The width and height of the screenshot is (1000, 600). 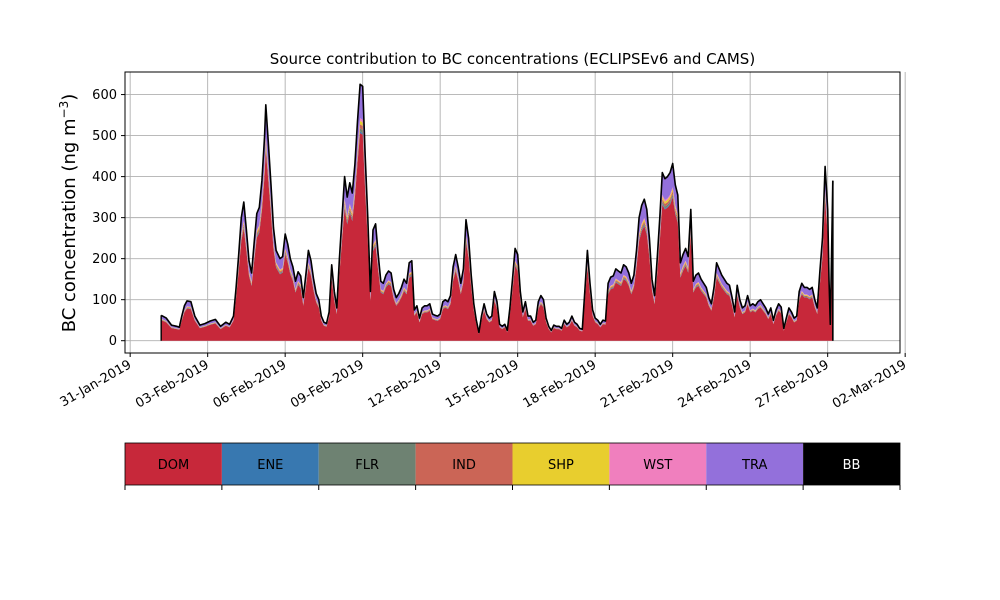 I want to click on legend-swatch-wst, so click(x=658, y=464).